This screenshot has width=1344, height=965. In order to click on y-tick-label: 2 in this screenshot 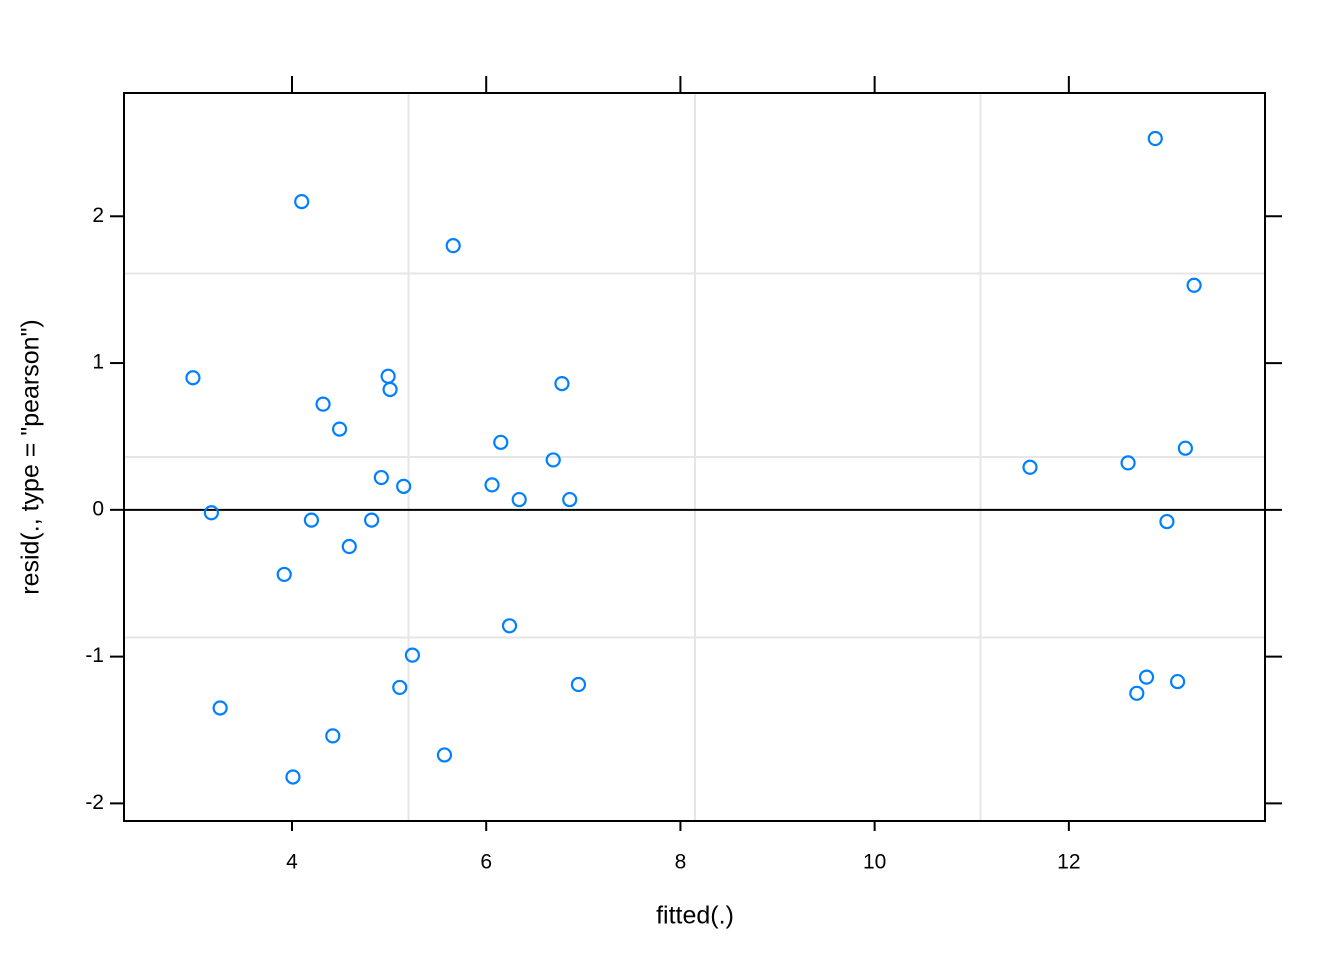, I will do `click(98, 215)`.